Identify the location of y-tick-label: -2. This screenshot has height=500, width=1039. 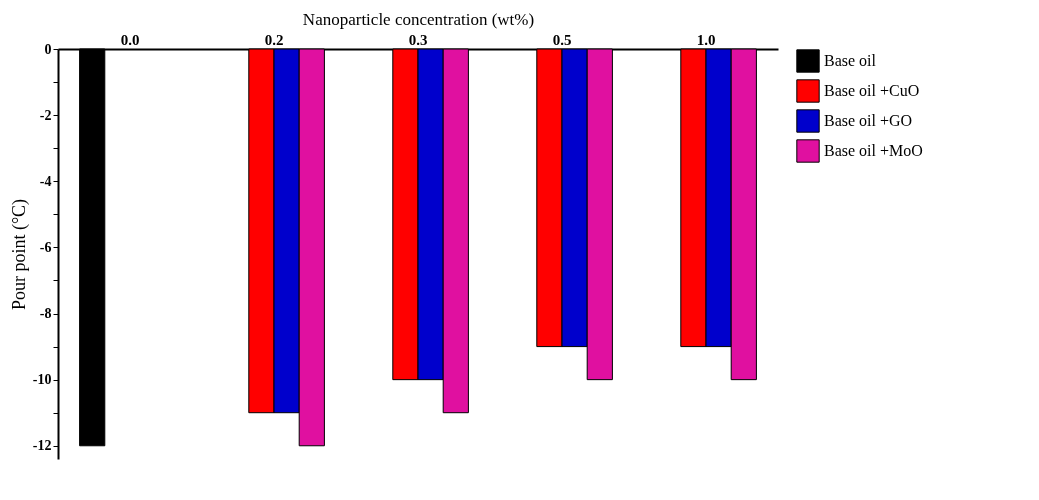
(45, 115).